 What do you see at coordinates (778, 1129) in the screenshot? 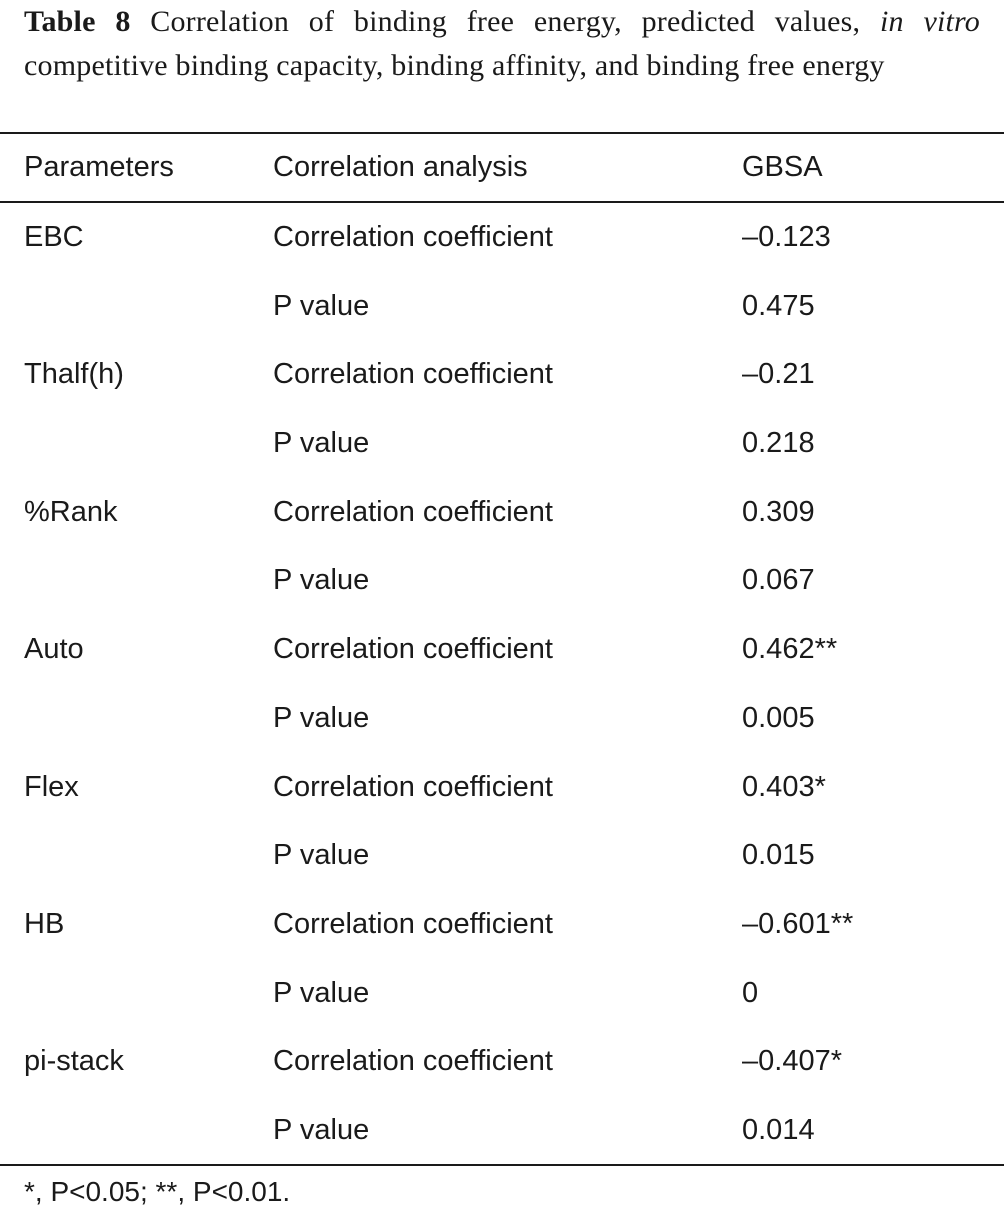
I see `gbsa-cell: 0.014` at bounding box center [778, 1129].